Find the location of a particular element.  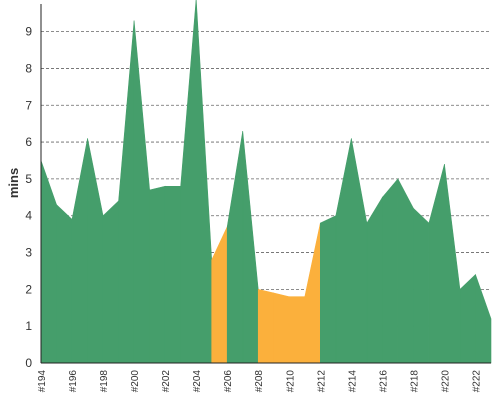

area-segment-#218 is located at coordinates (421, 285).